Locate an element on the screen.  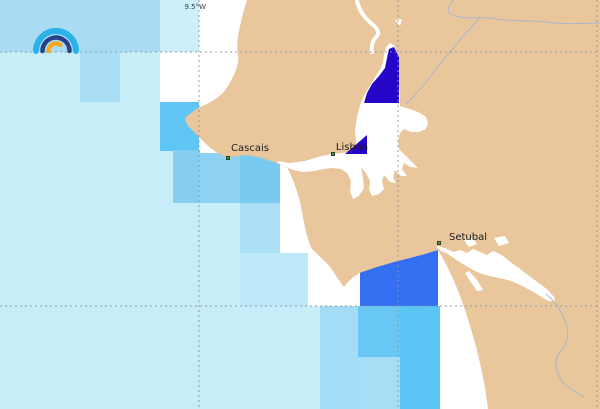
river-pond is located at coordinates (398, 22).